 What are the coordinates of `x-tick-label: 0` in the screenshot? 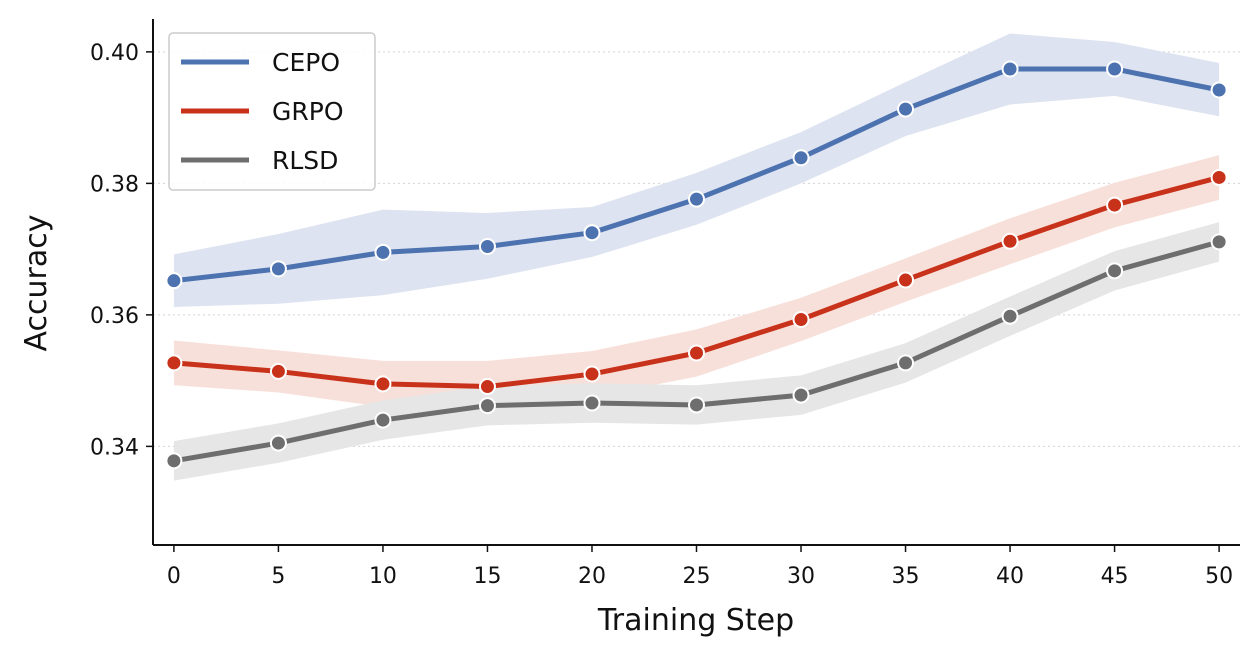 It's located at (174, 576).